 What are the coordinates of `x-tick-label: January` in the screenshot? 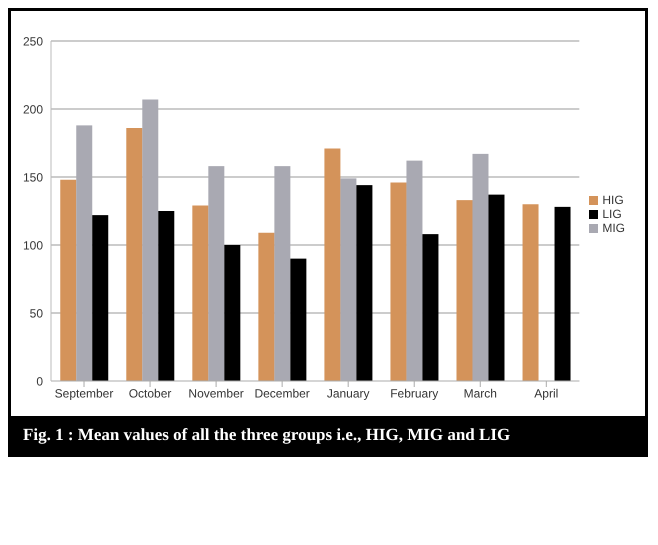 It's located at (348, 393).